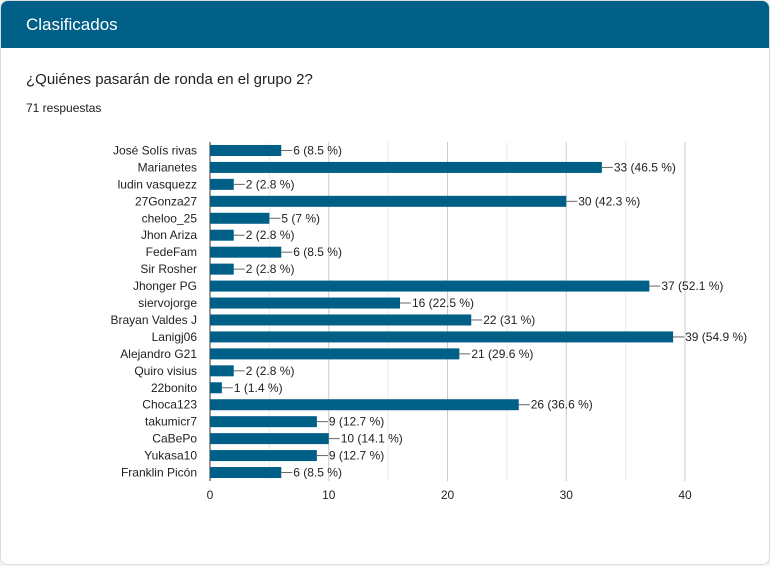 The width and height of the screenshot is (770, 566). I want to click on x-tick-label: 30, so click(567, 495).